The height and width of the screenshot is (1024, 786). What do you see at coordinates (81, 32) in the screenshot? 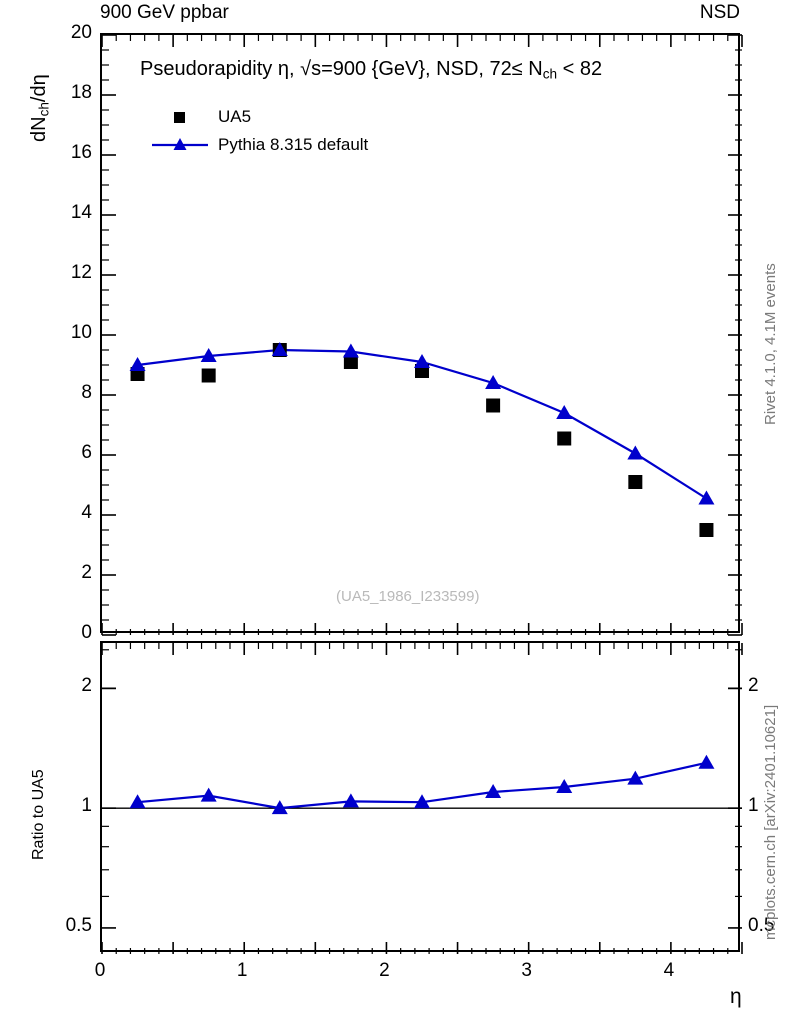
I see `y-tick-label: 20` at bounding box center [81, 32].